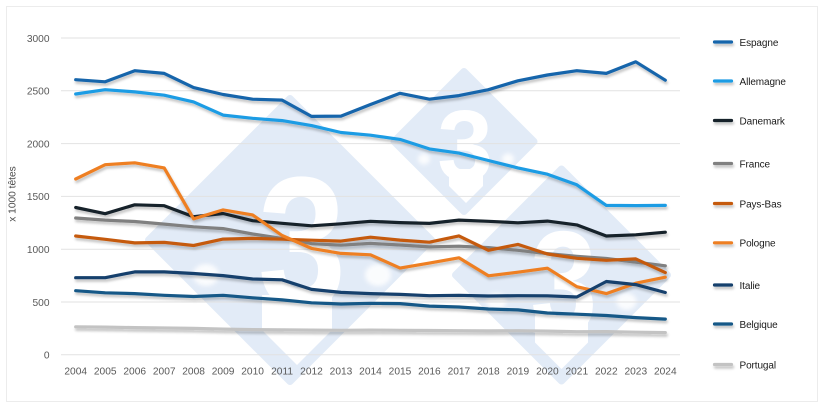 Image resolution: width=820 pixels, height=412 pixels. Describe the element at coordinates (759, 325) in the screenshot. I see `svg-text: Belgique` at that location.